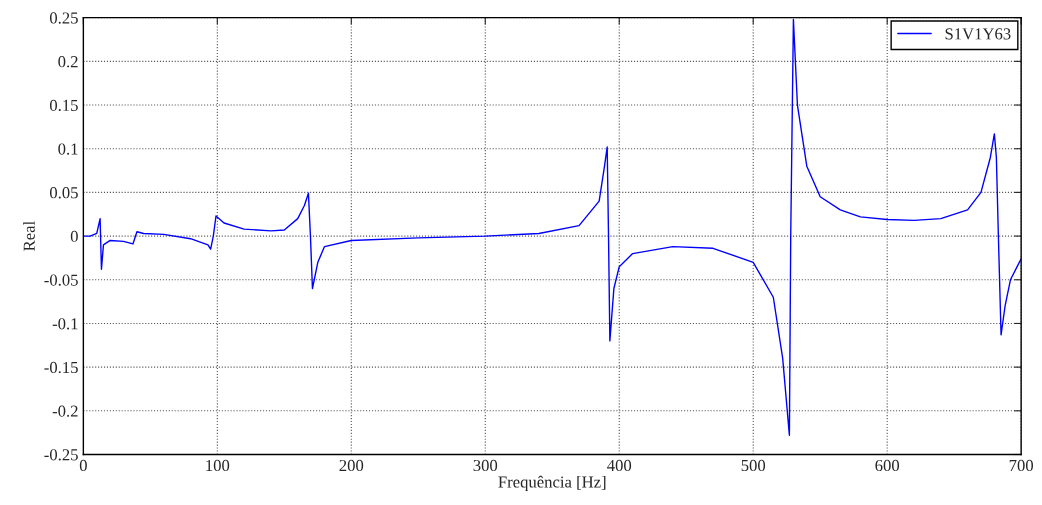  What do you see at coordinates (29, 236) in the screenshot?
I see `y-axis-title: Real` at bounding box center [29, 236].